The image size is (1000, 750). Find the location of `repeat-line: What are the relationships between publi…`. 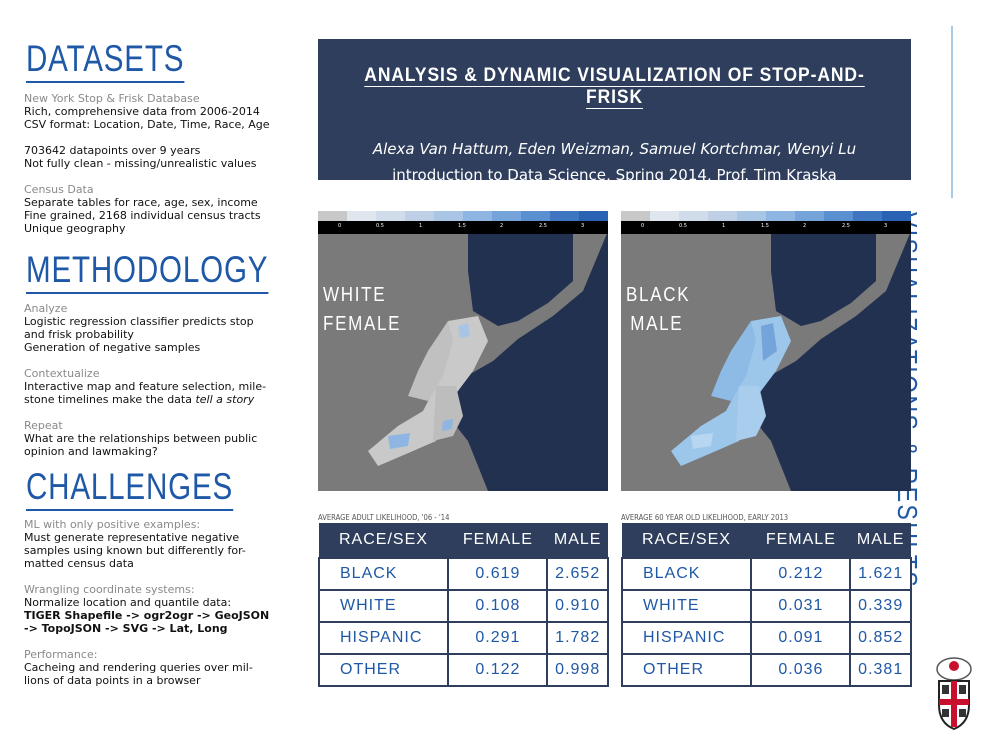

repeat-line: What are the relationships between publi… is located at coordinates (141, 438).